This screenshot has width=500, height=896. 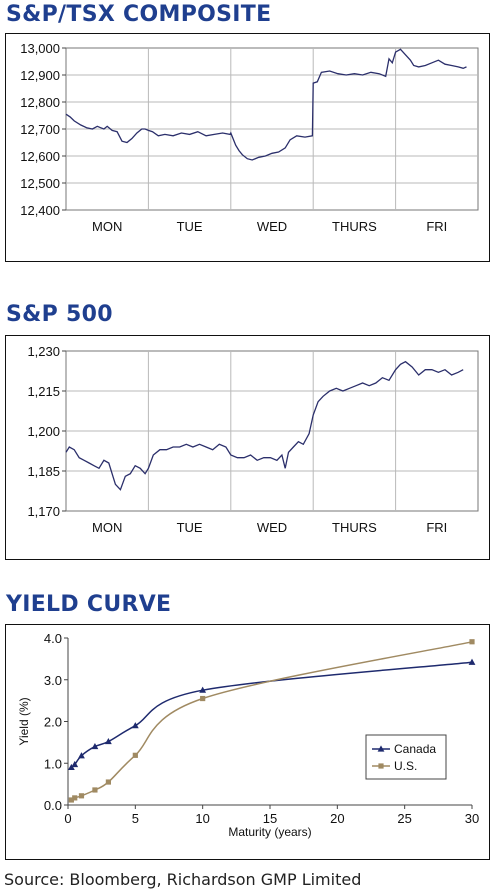 What do you see at coordinates (381, 766) in the screenshot?
I see `yield-legend-us-marker` at bounding box center [381, 766].